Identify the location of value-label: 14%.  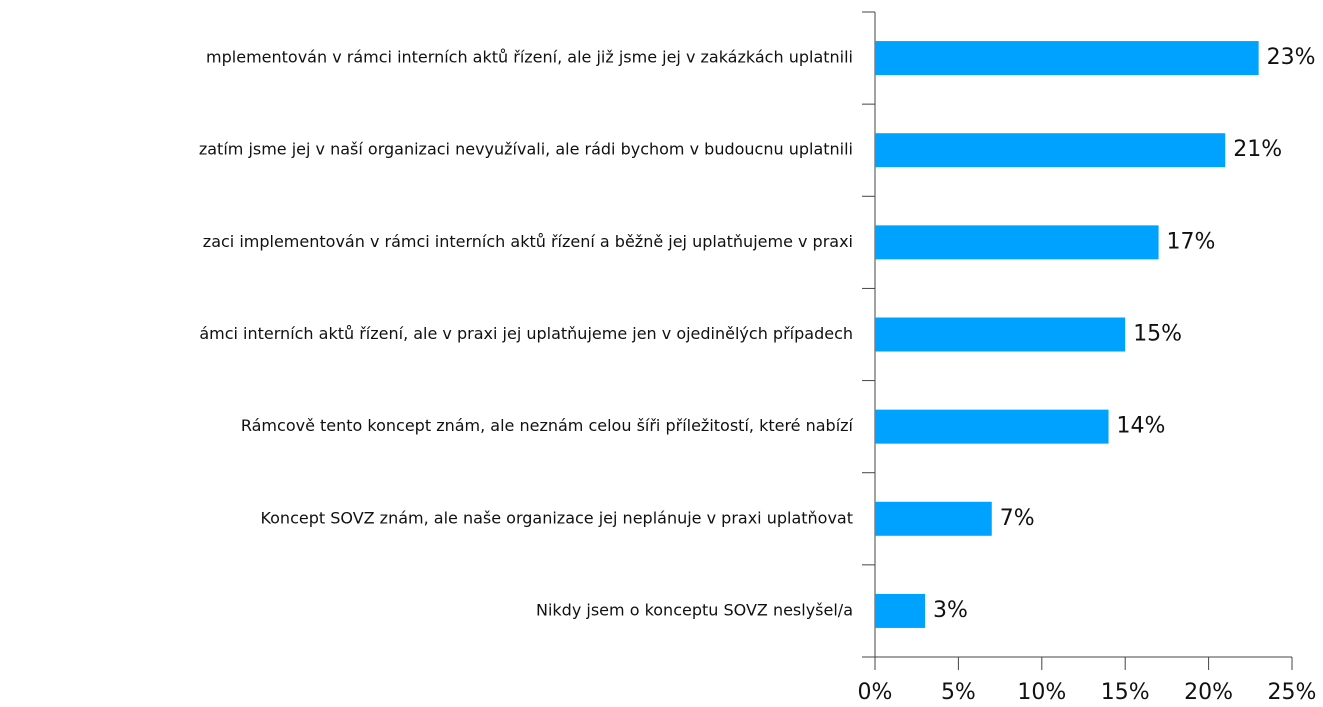
(1141, 426).